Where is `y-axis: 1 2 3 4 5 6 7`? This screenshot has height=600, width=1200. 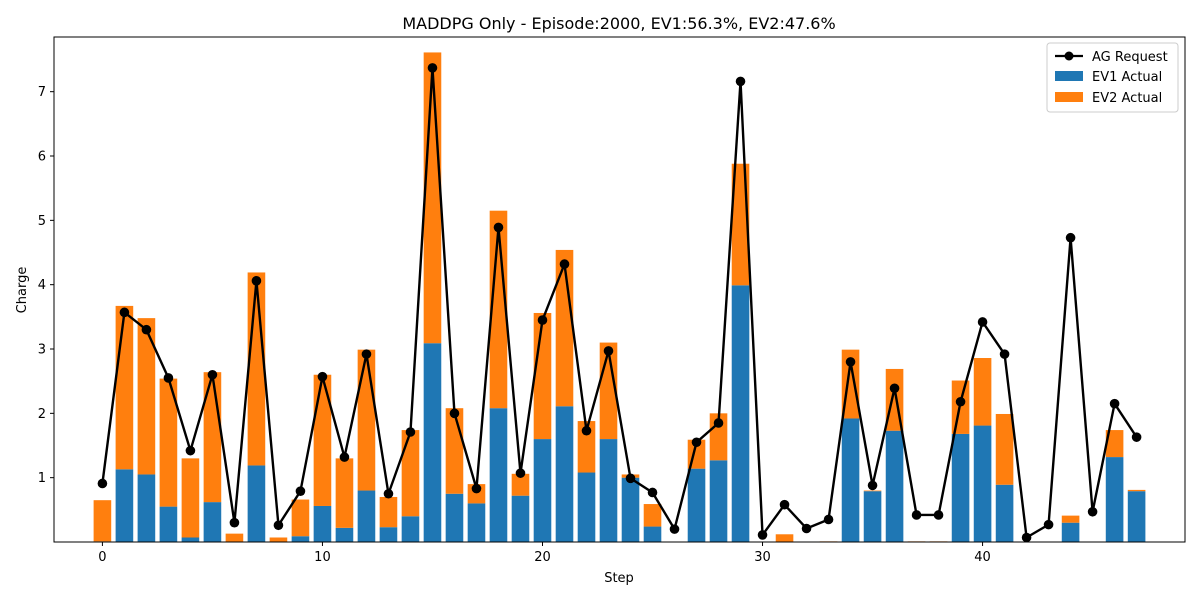
y-axis: 1 2 3 4 5 6 7 is located at coordinates (46, 285).